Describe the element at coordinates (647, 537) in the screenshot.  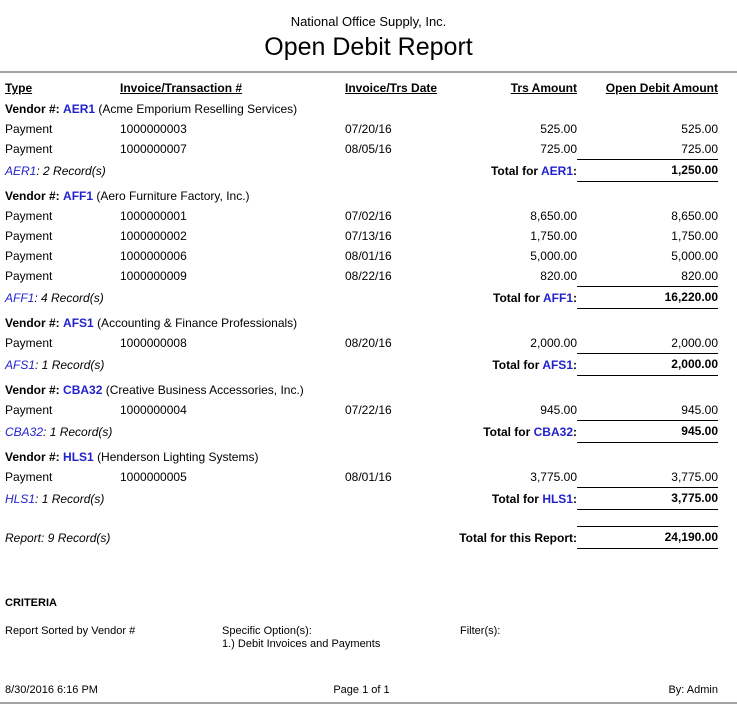
I see `report-total-amount: 24,190.00` at that location.